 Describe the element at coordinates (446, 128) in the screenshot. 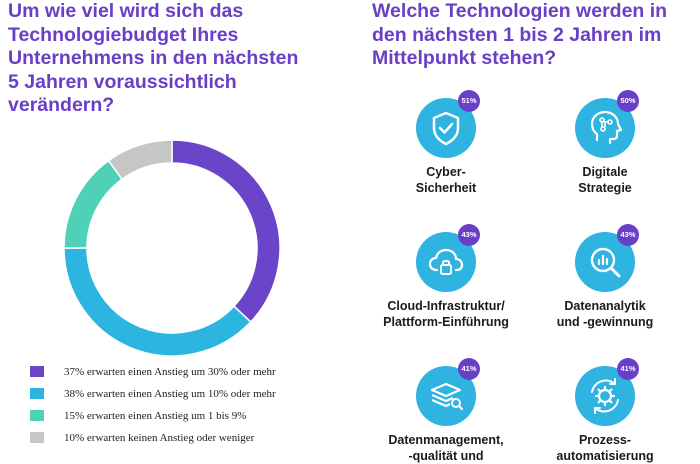

I see `shield-check-icon` at that location.